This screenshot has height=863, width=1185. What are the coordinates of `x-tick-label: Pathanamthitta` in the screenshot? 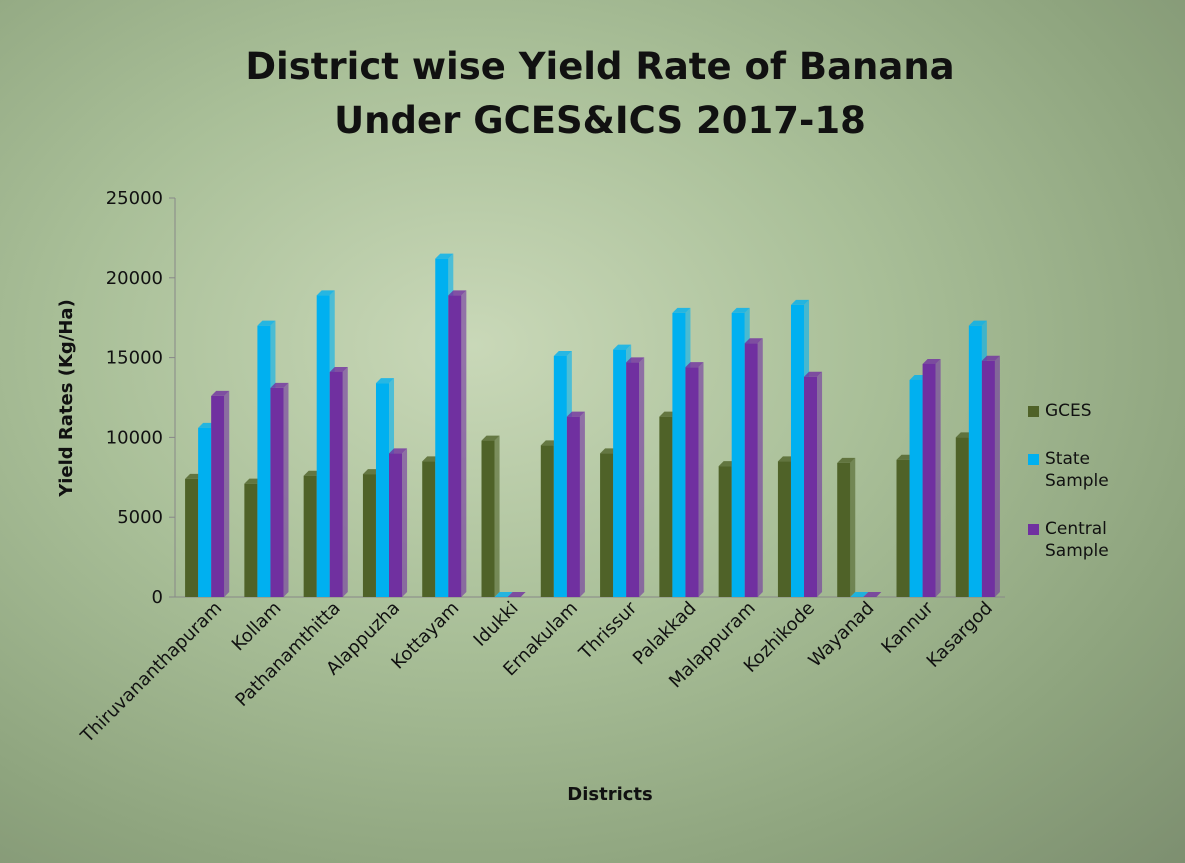 It's located at (287, 654).